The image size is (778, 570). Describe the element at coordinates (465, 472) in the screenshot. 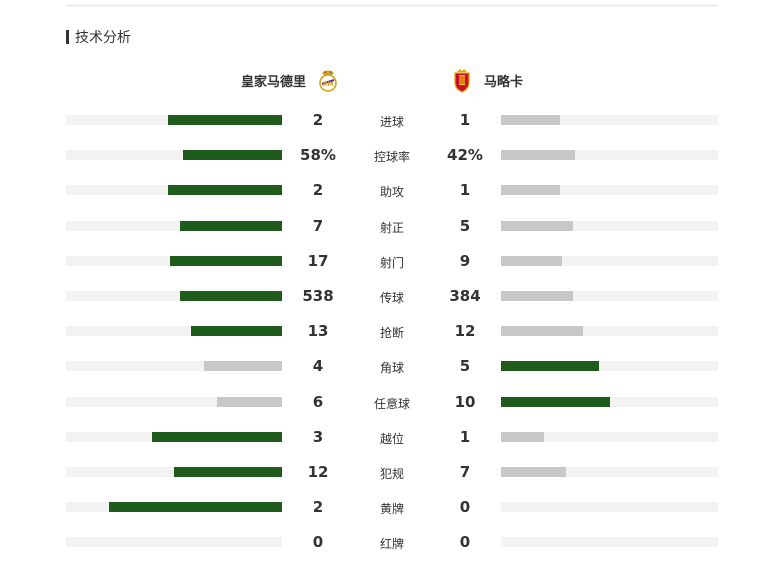

I see `away-value: 7` at that location.